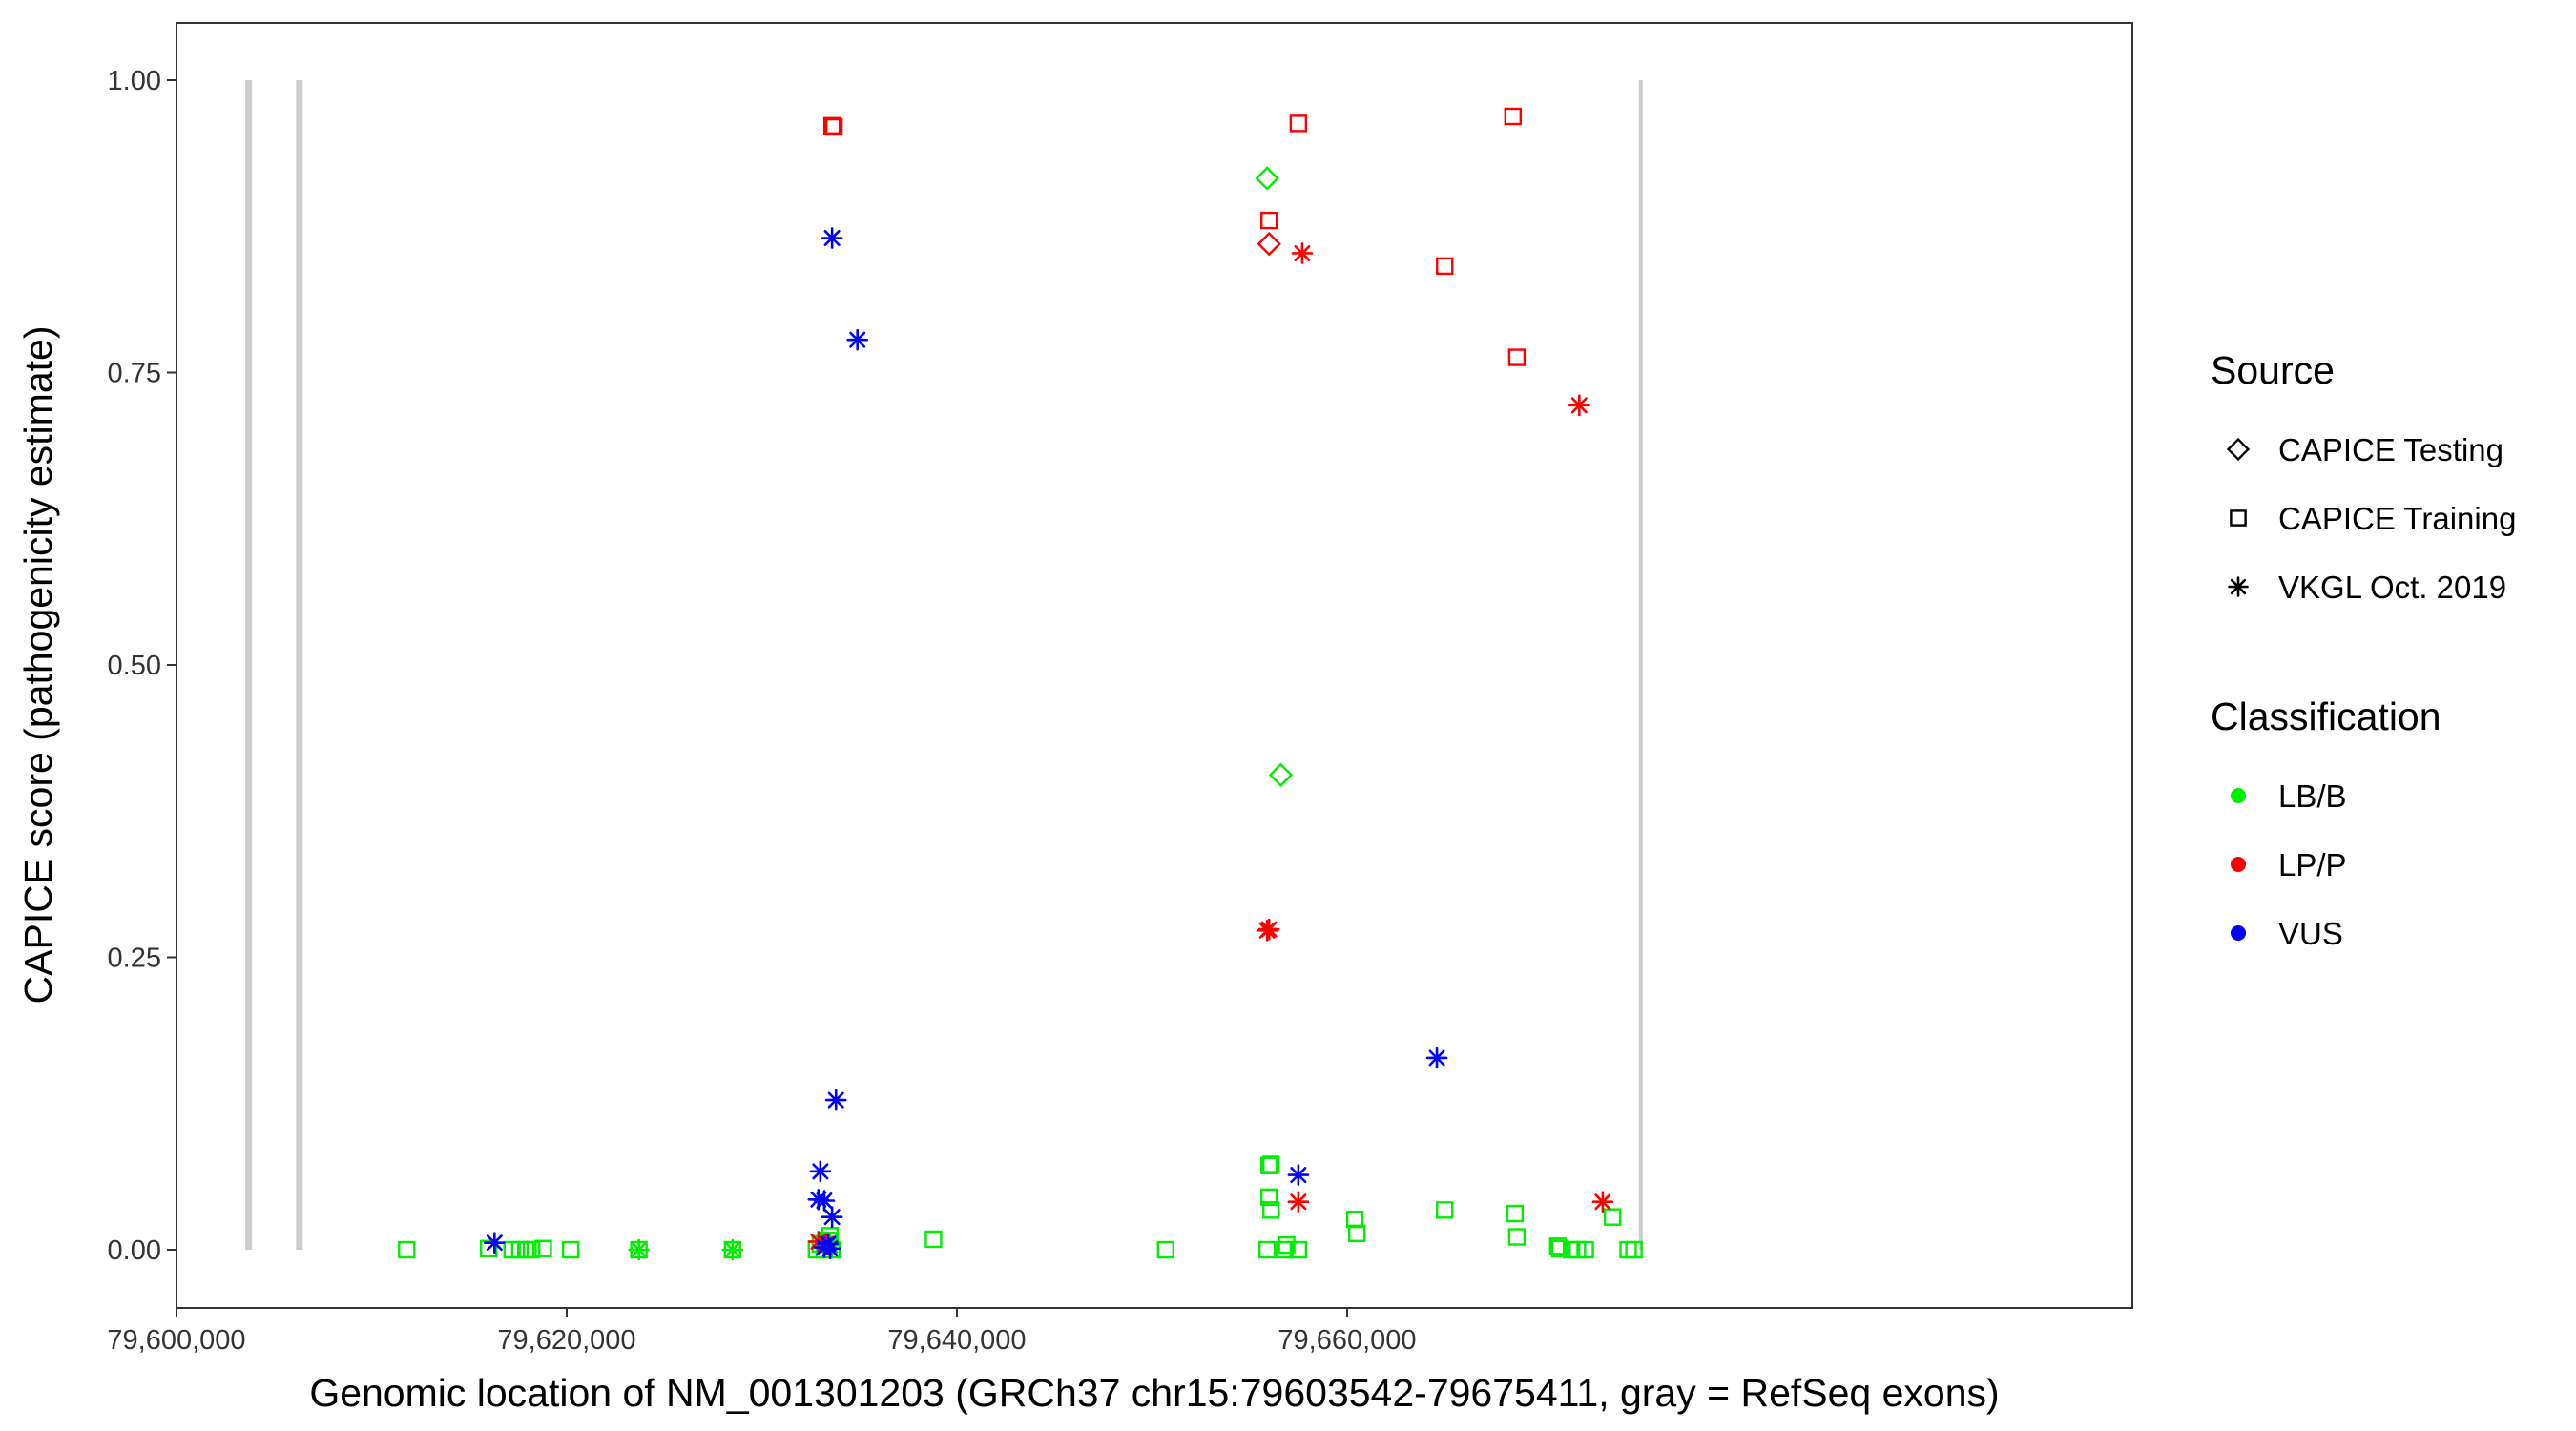  What do you see at coordinates (2392, 587) in the screenshot?
I see `legend-label: VKGL Oct. 2019` at bounding box center [2392, 587].